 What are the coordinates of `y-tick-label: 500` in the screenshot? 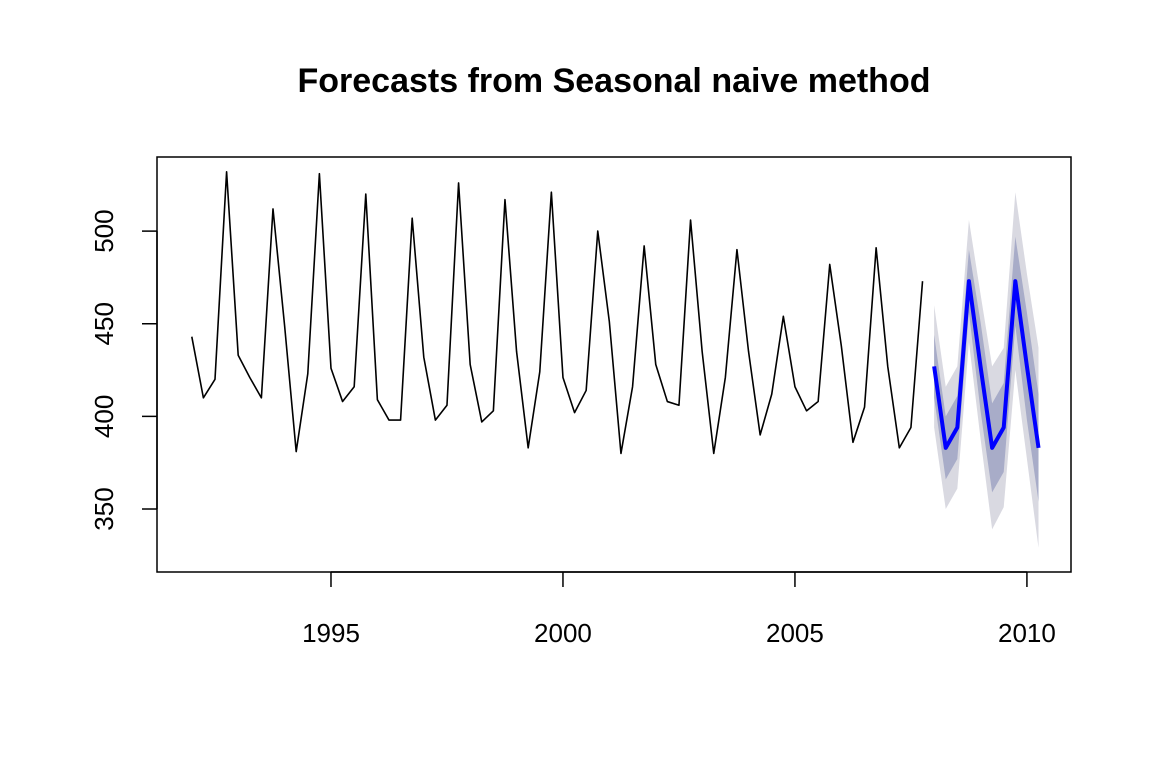 It's located at (104, 230).